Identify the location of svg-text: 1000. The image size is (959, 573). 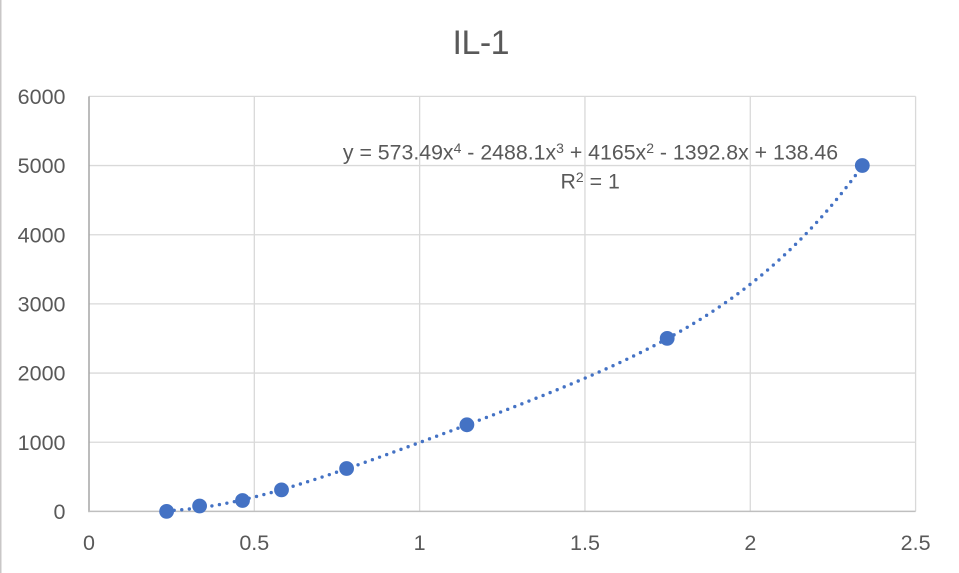
(42, 443).